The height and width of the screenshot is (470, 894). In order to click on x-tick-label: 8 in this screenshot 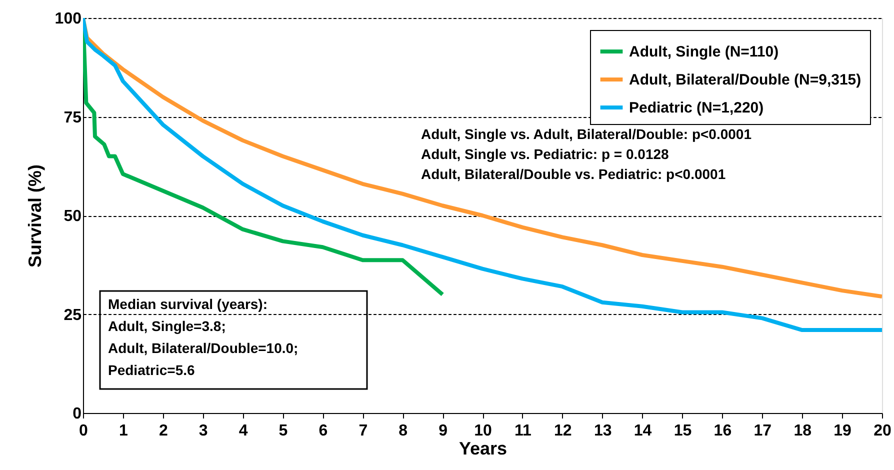, I will do `click(403, 431)`.